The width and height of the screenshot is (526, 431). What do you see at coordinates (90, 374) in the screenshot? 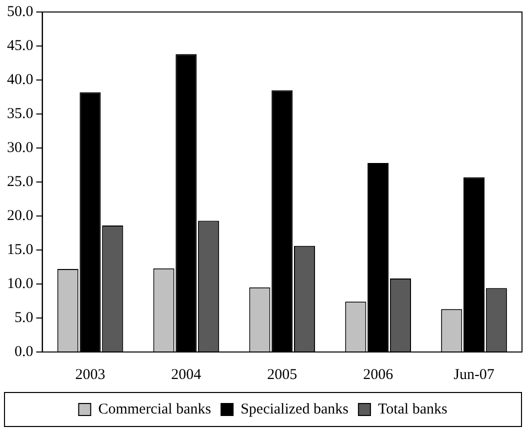
I see `x-tick-label: 2003` at bounding box center [90, 374].